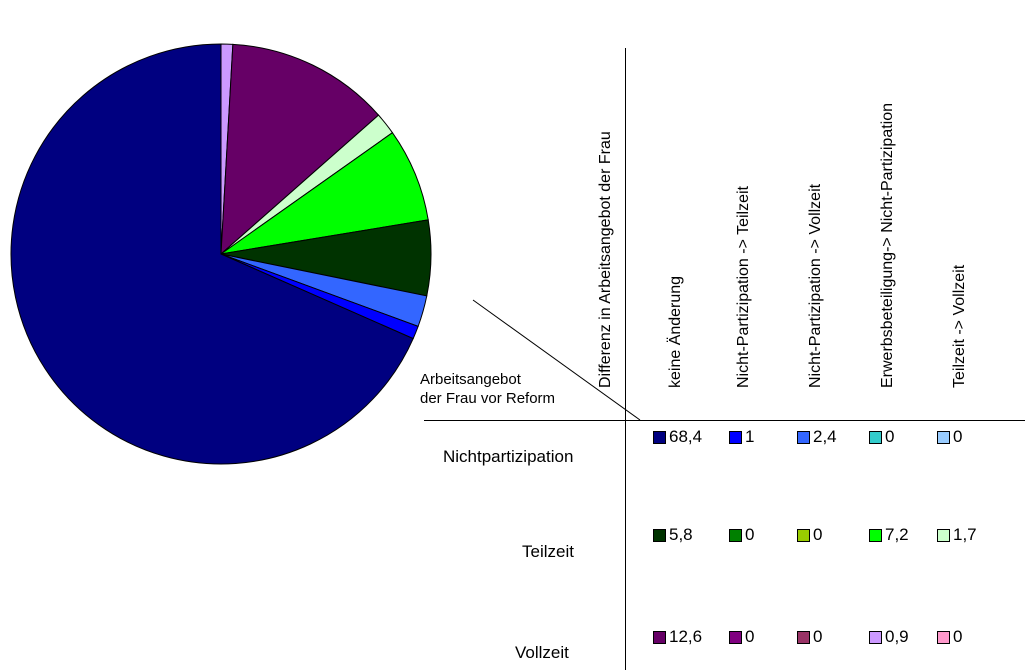 This screenshot has width=1025, height=670. Describe the element at coordinates (815, 285) in the screenshot. I see `column-header-nichtpart-vollzeit: Nicht-Partizipation -> Vollzeit` at that location.